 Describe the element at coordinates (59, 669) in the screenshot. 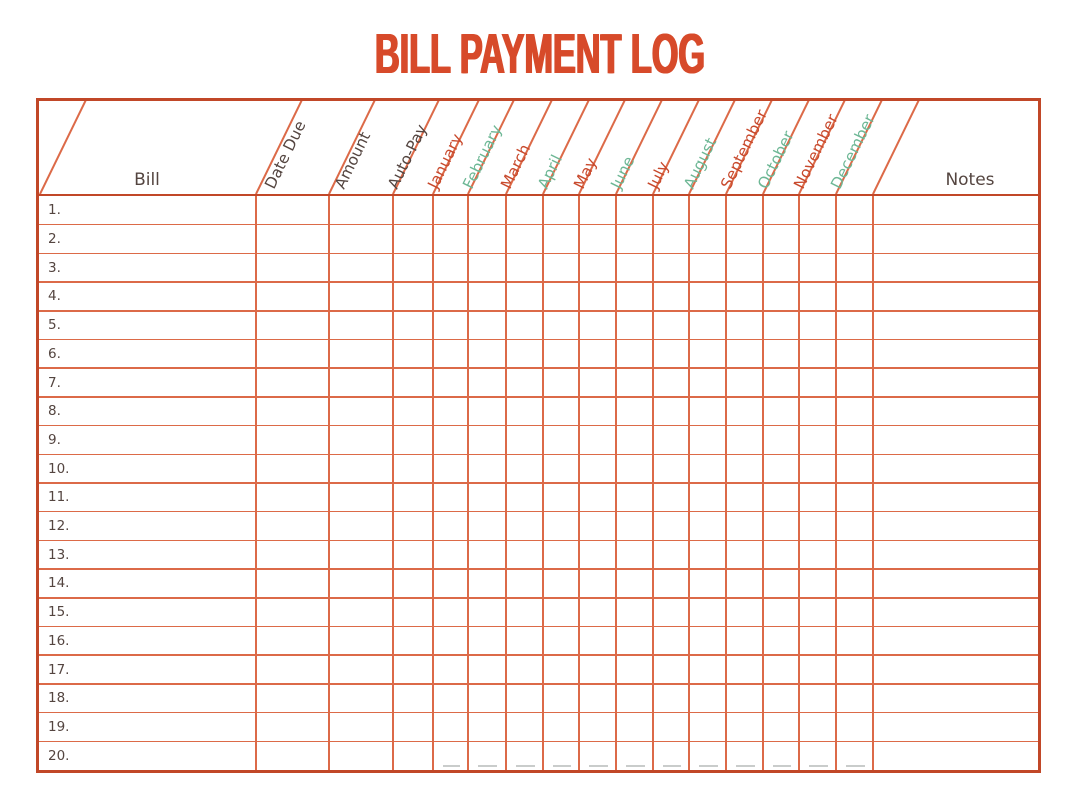

I see `row-number: 17.` at that location.